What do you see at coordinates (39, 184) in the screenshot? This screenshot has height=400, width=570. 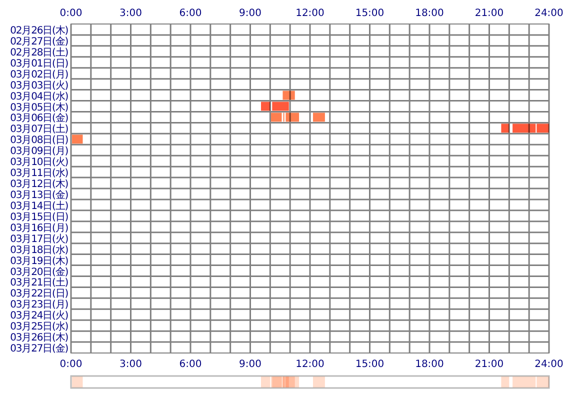 I see `y-tick-label: 03月12日(木)` at bounding box center [39, 184].